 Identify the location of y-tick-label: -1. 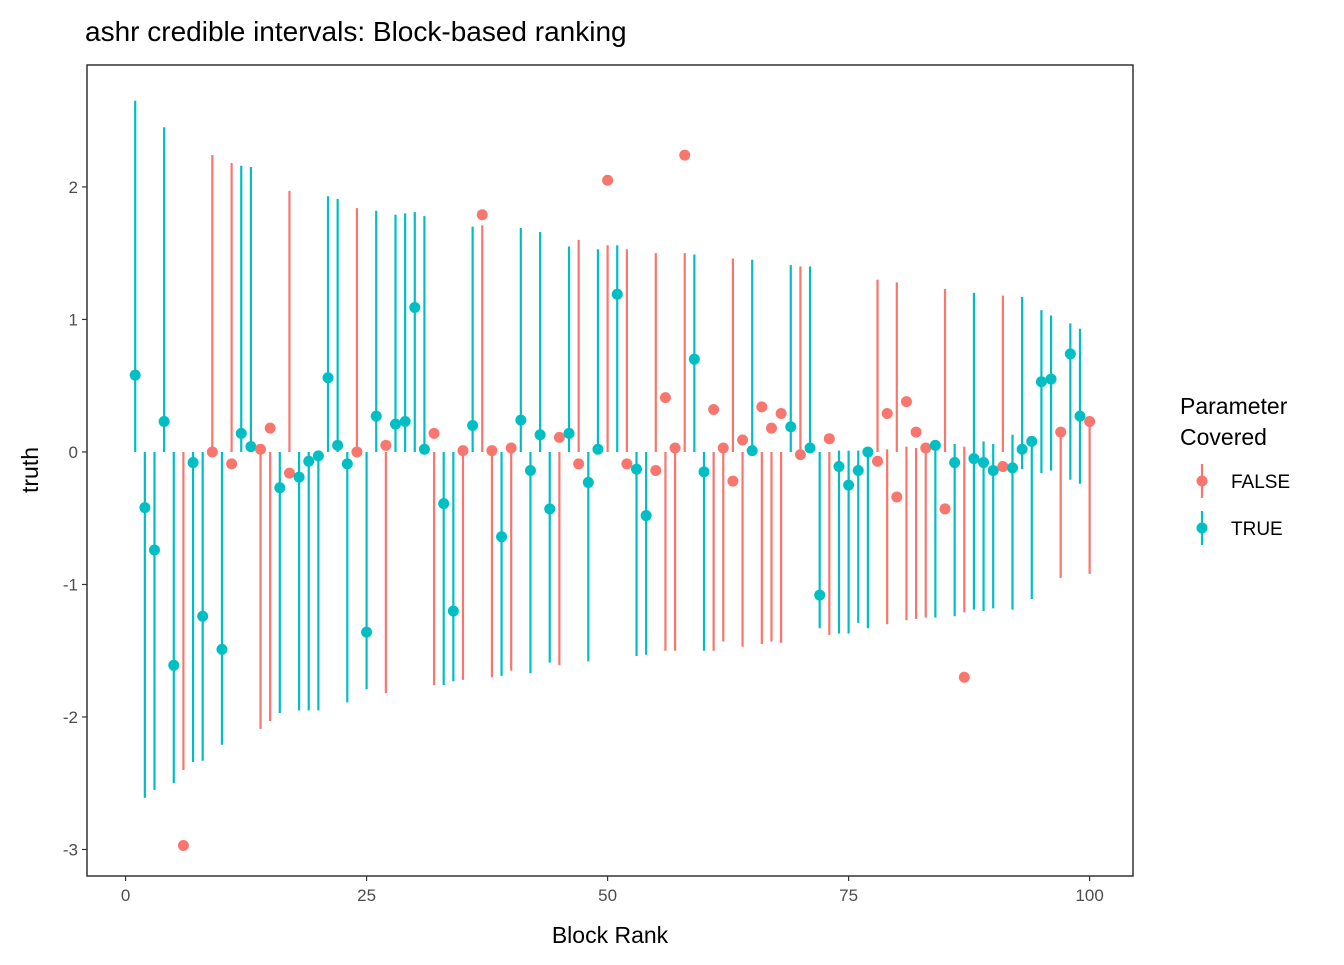
(70, 584).